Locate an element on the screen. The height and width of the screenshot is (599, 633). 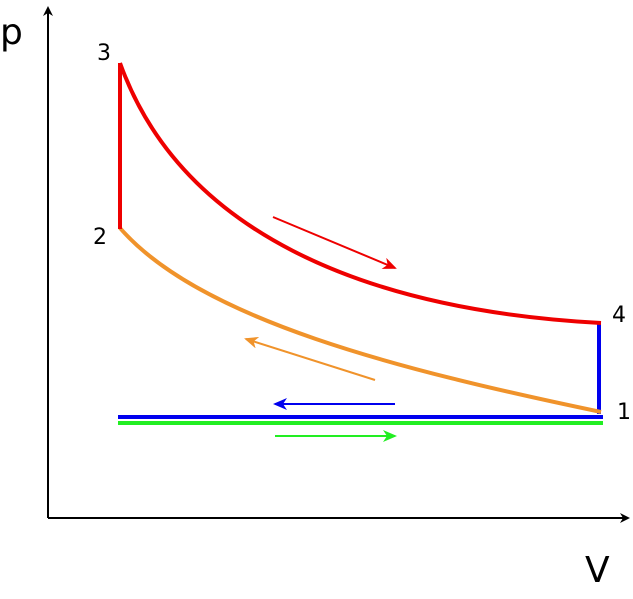
y-axis-label: p is located at coordinates (11, 32).